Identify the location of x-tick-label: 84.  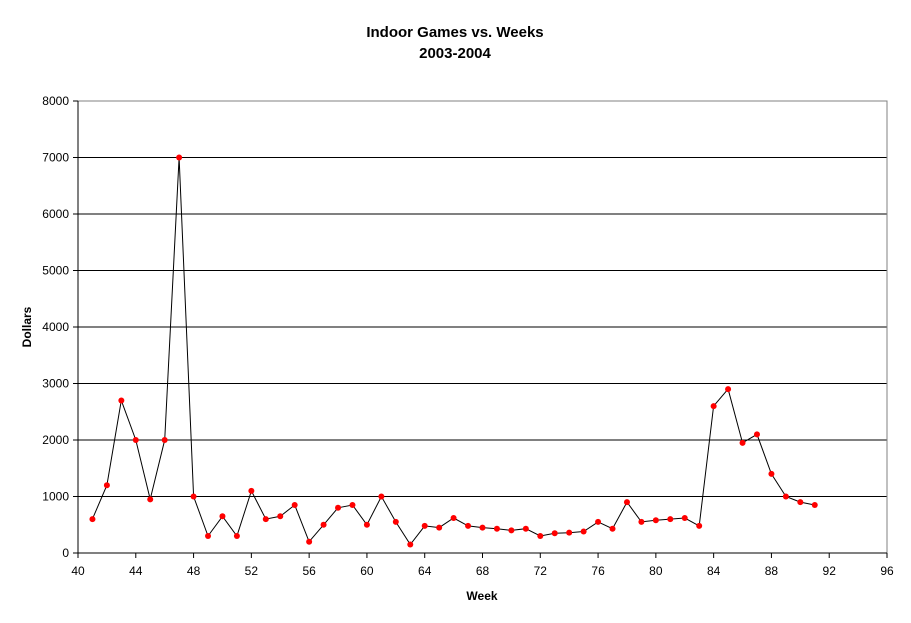
(714, 571).